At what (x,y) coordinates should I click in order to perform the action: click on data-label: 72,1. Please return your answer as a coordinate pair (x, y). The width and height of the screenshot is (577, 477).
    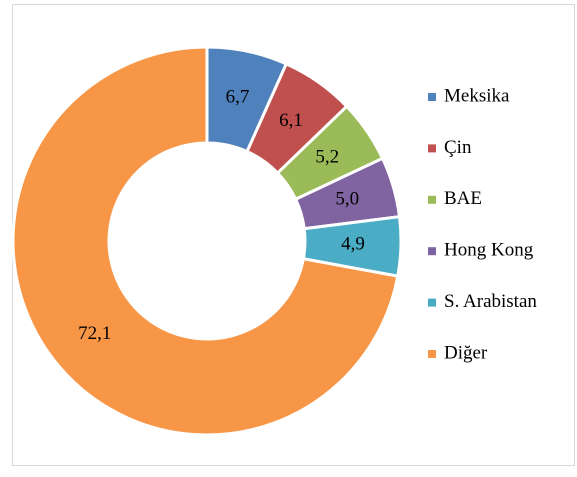
    Looking at the image, I should click on (94, 333).